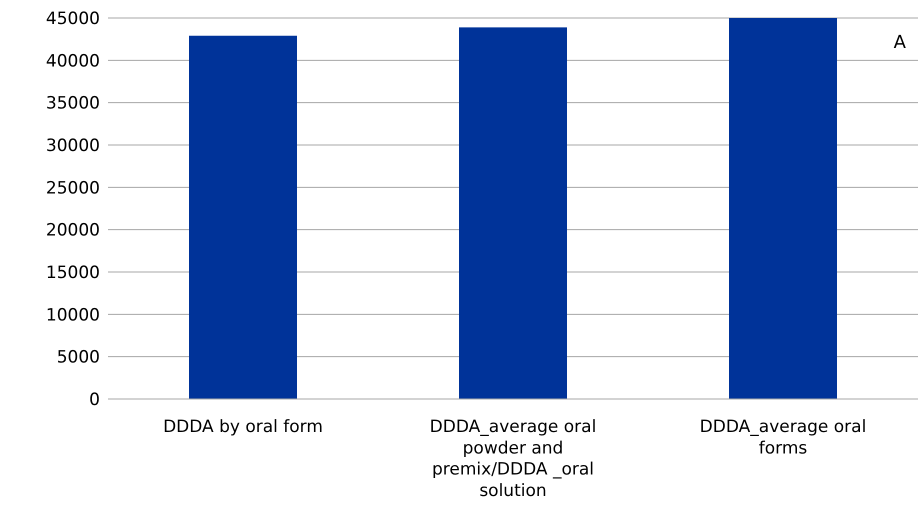 The width and height of the screenshot is (918, 525). What do you see at coordinates (243, 427) in the screenshot?
I see `x-tick-label: DDDA by oral form` at bounding box center [243, 427].